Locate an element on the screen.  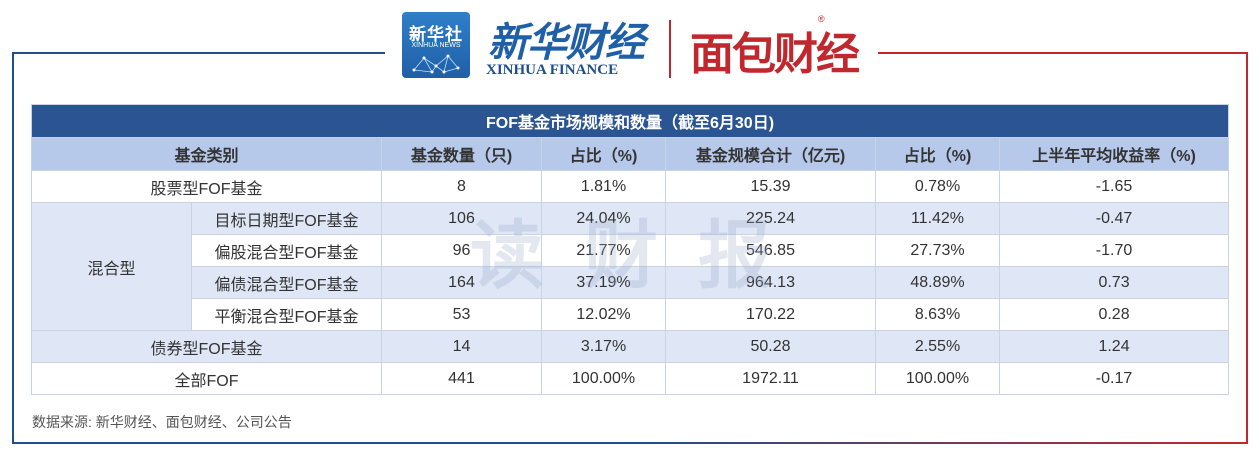
scale-pct-cell: 11.42% is located at coordinates (937, 218).